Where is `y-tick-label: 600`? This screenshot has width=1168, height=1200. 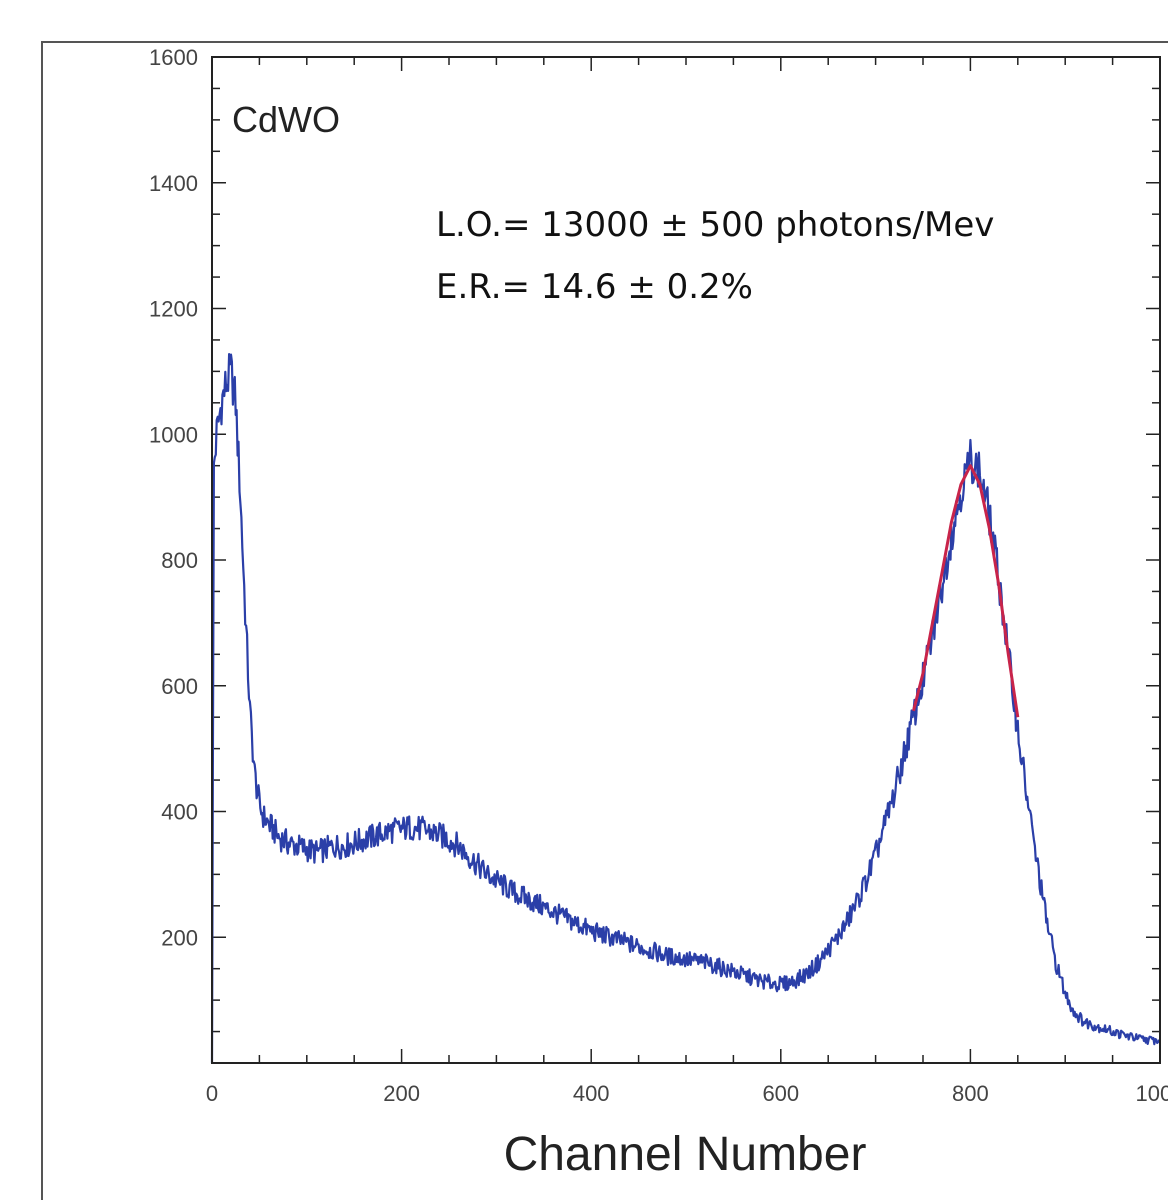
y-tick-label: 600 is located at coordinates (179, 686).